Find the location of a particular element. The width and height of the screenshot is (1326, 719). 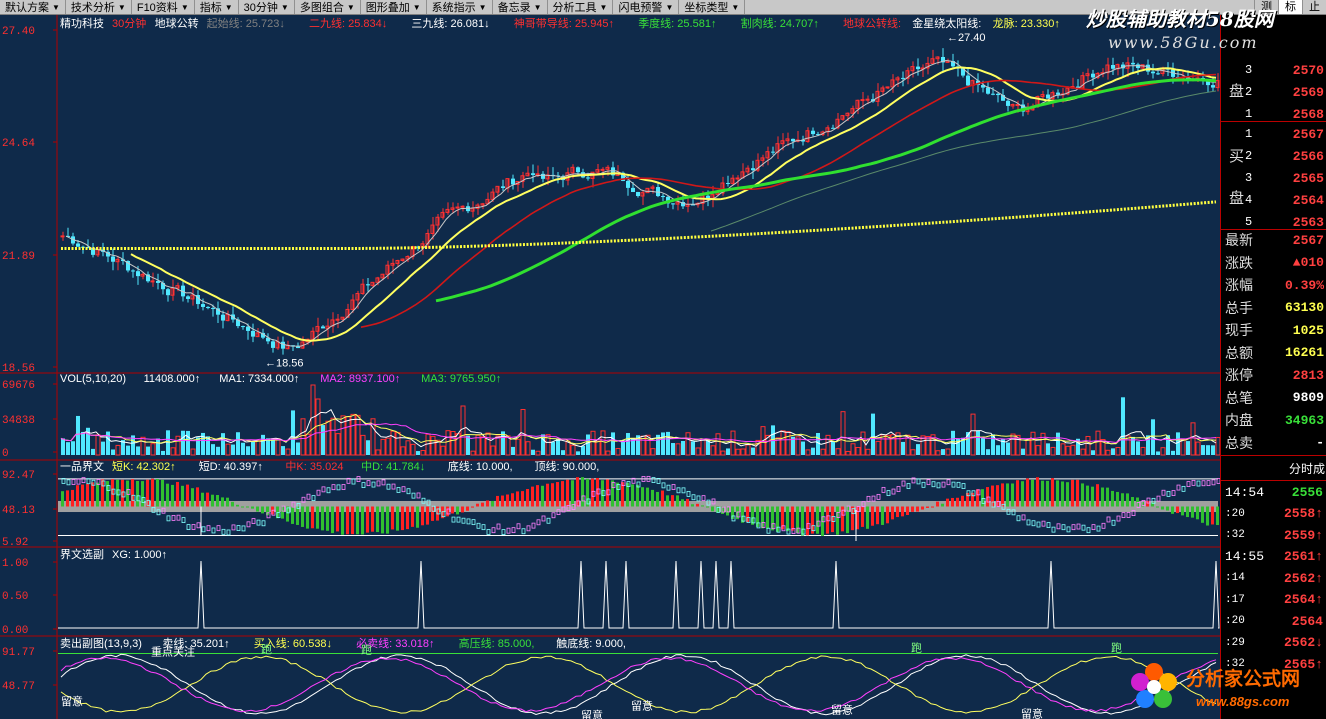

stat-label: 总手 is located at coordinates (1239, 307).